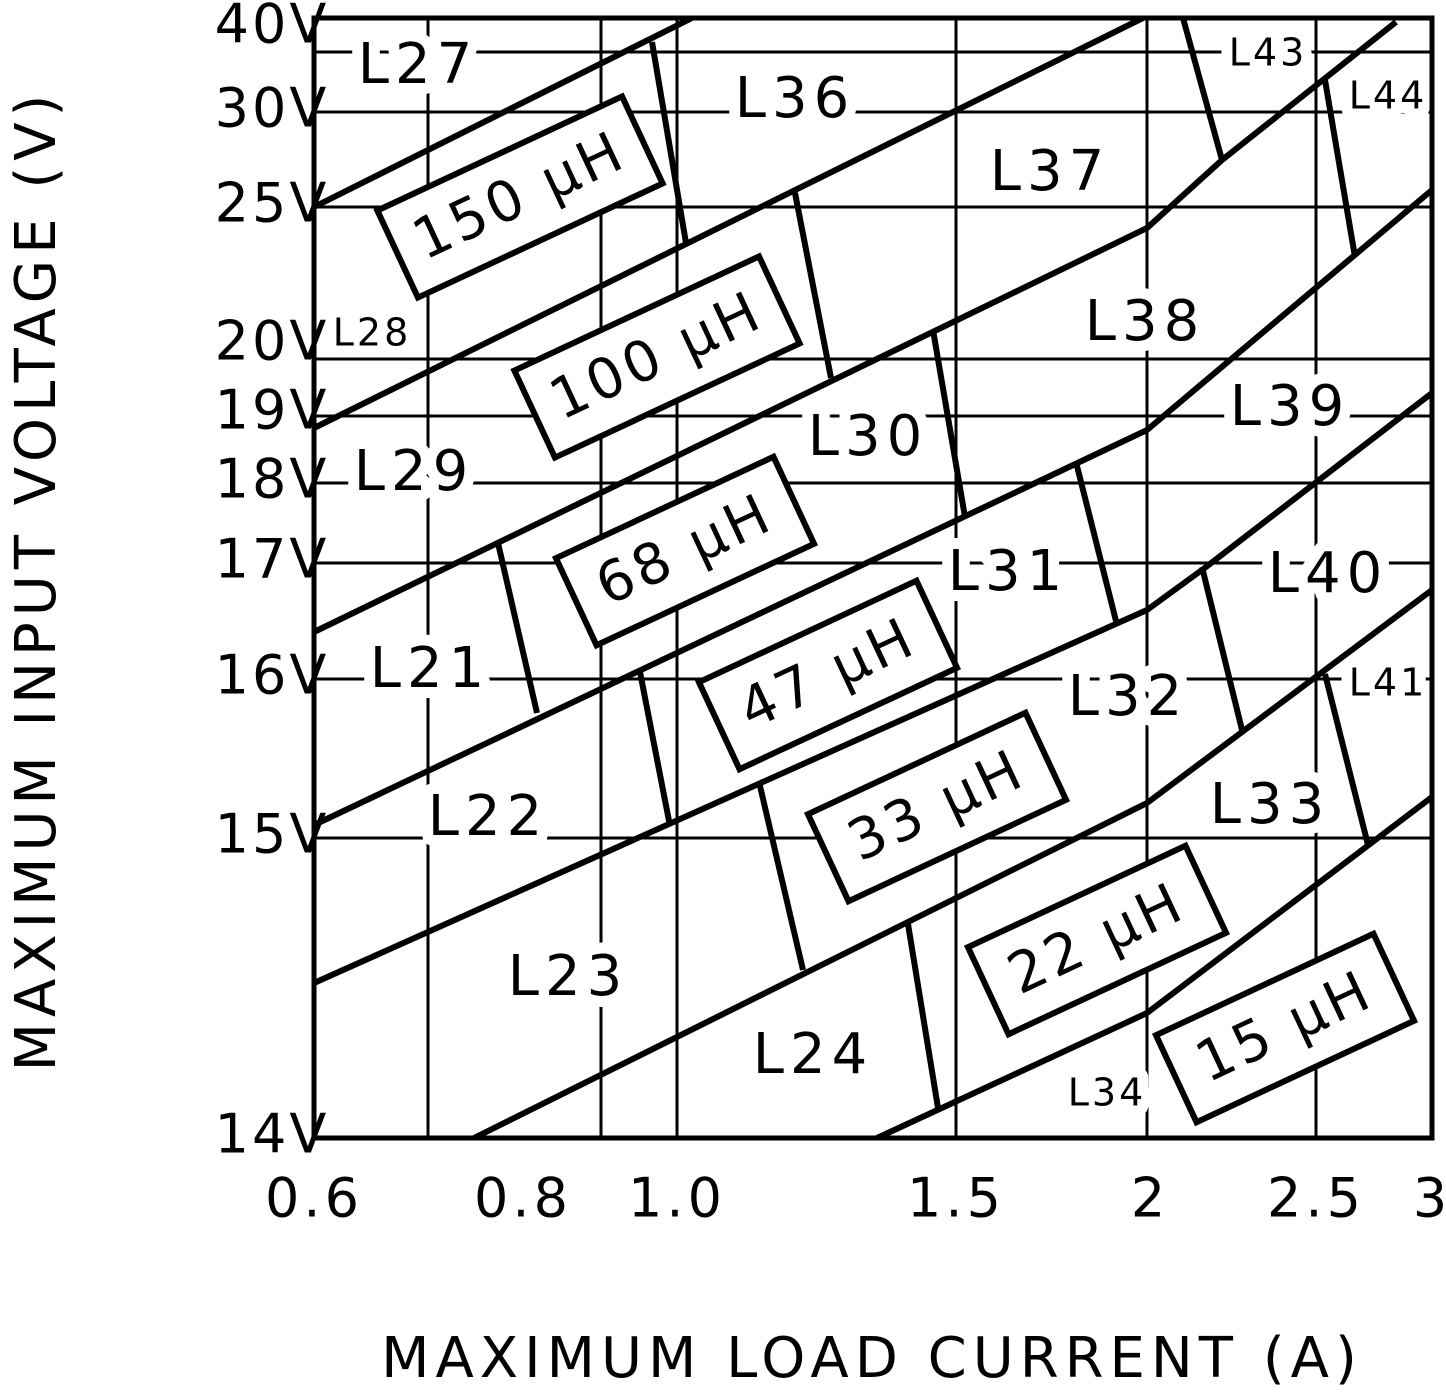 The image size is (1446, 1399). What do you see at coordinates (868, 436) in the screenshot?
I see `region-label: L30` at bounding box center [868, 436].